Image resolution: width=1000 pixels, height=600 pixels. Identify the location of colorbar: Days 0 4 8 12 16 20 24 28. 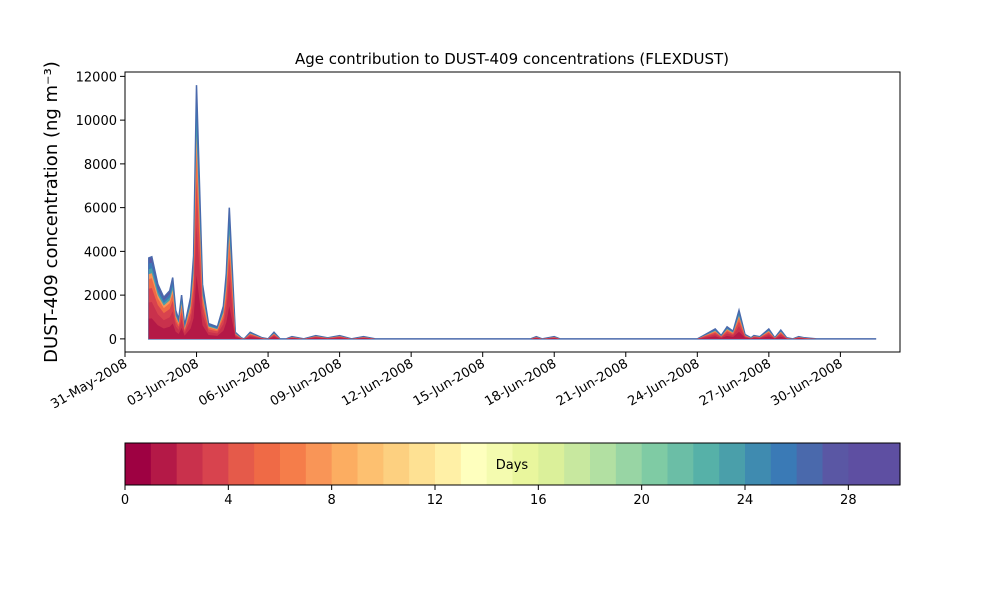
(511, 475).